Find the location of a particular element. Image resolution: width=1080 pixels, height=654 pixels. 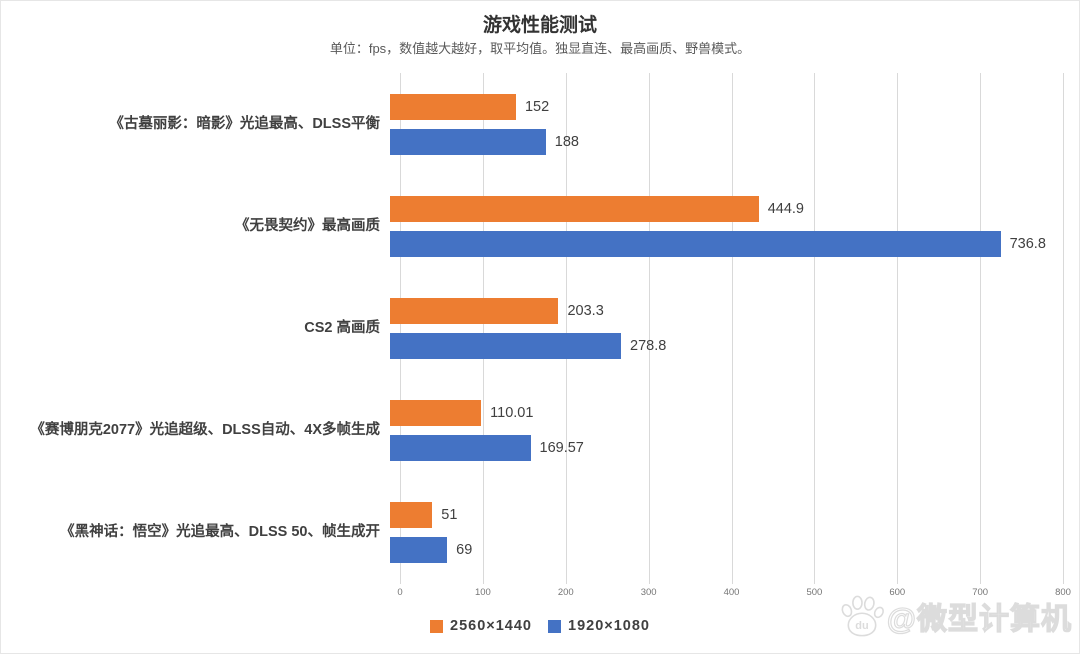

bar-value-label: 69 is located at coordinates (464, 549).